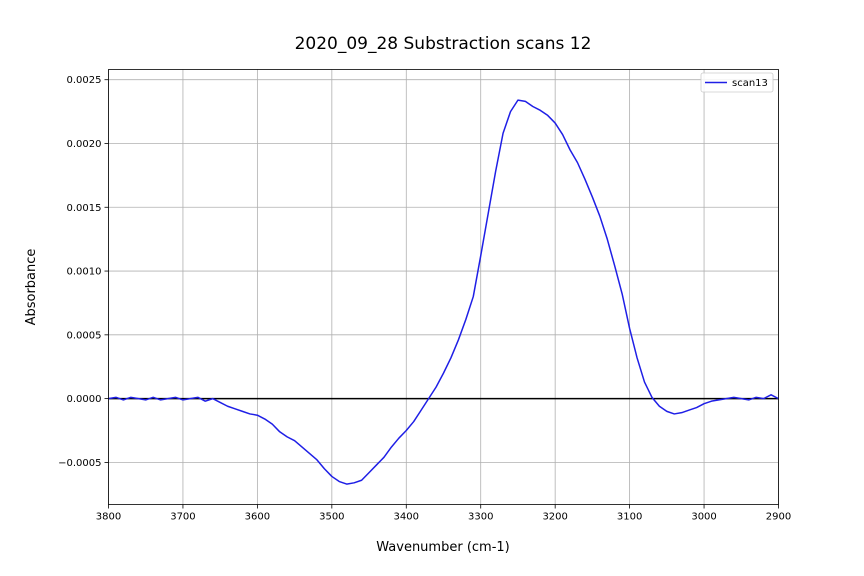 Image resolution: width=864 pixels, height=576 pixels. Describe the element at coordinates (443, 44) in the screenshot. I see `chart-title: 2020_09_28 Substraction scans 12` at that location.